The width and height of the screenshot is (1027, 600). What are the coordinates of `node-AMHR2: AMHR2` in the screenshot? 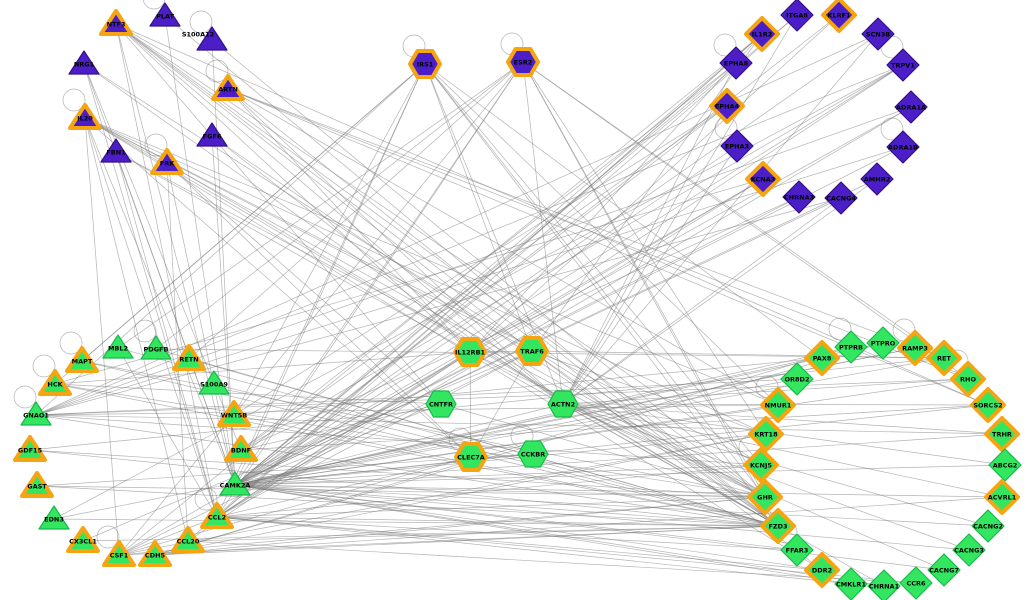 It's located at (877, 179).